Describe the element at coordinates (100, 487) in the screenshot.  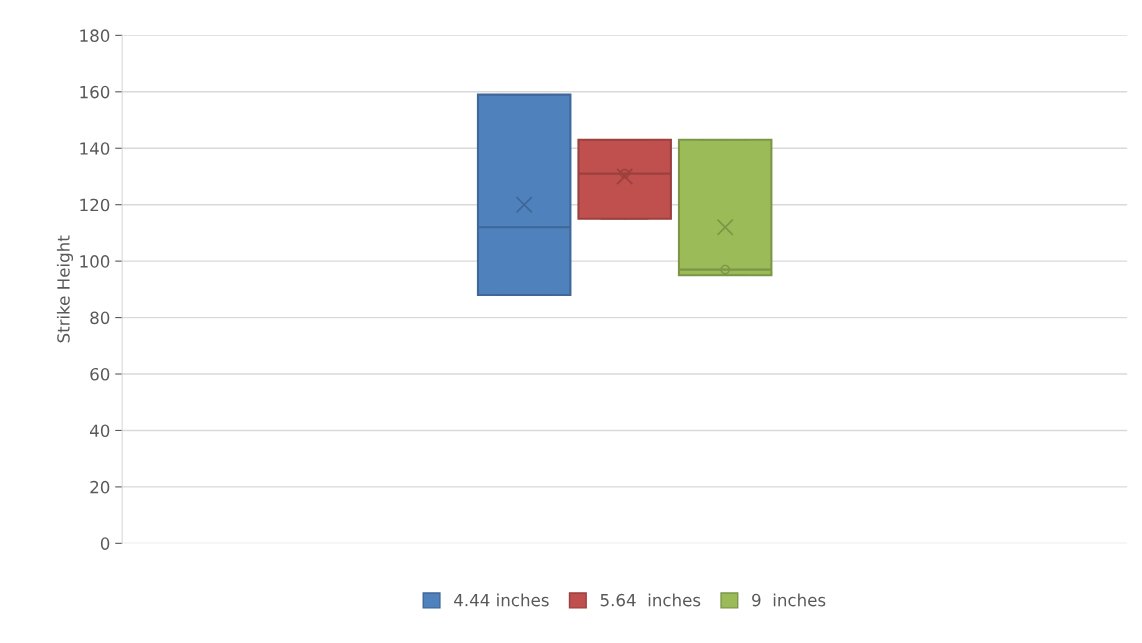
I see `y-tick-label: 20` at that location.